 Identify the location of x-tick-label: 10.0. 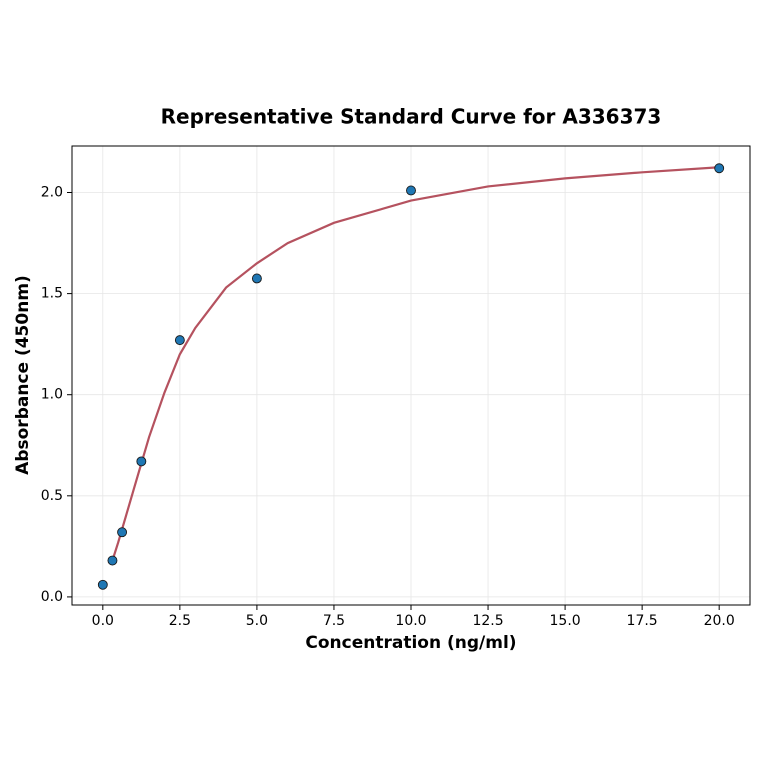
(410, 621).